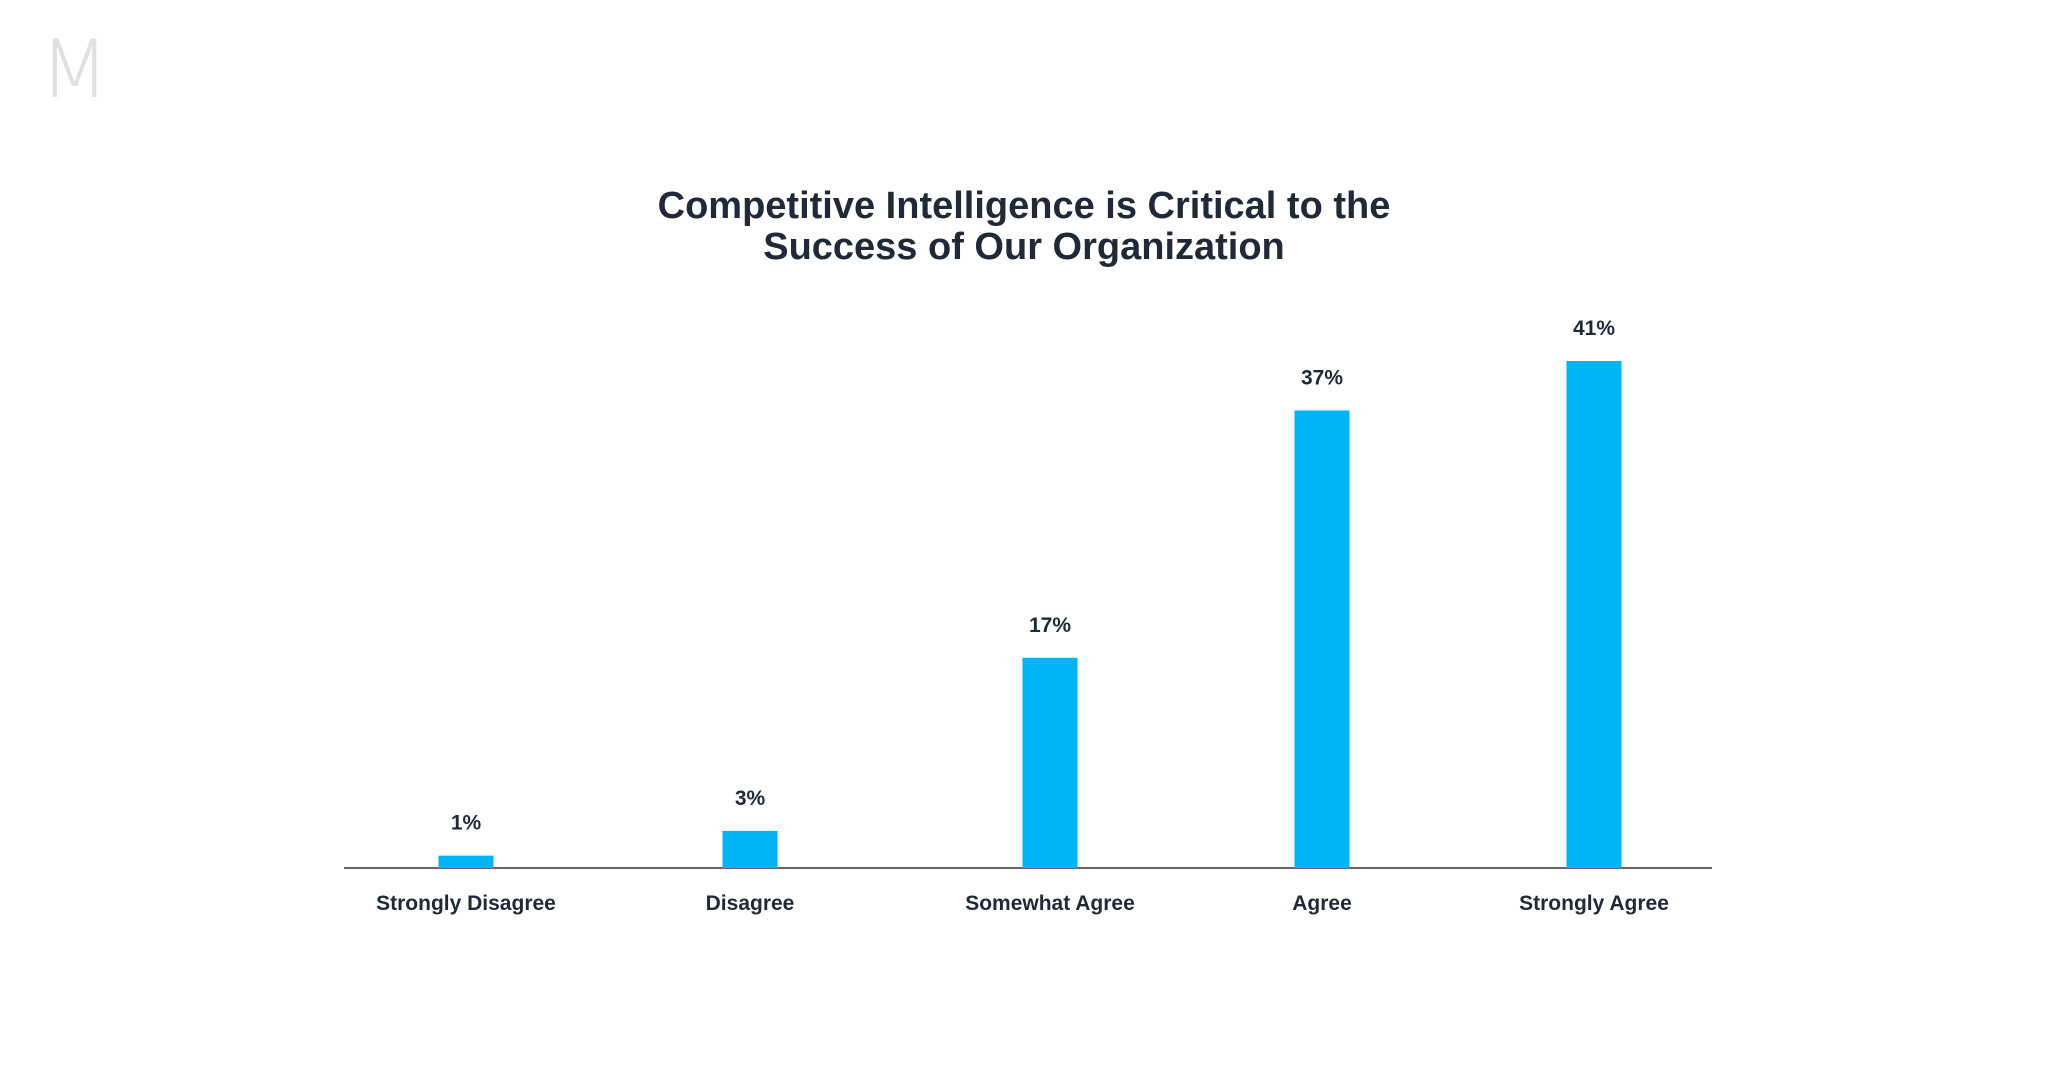 Image resolution: width=2048 pixels, height=1072 pixels. What do you see at coordinates (1050, 903) in the screenshot?
I see `category-label: Somewhat Agree` at bounding box center [1050, 903].